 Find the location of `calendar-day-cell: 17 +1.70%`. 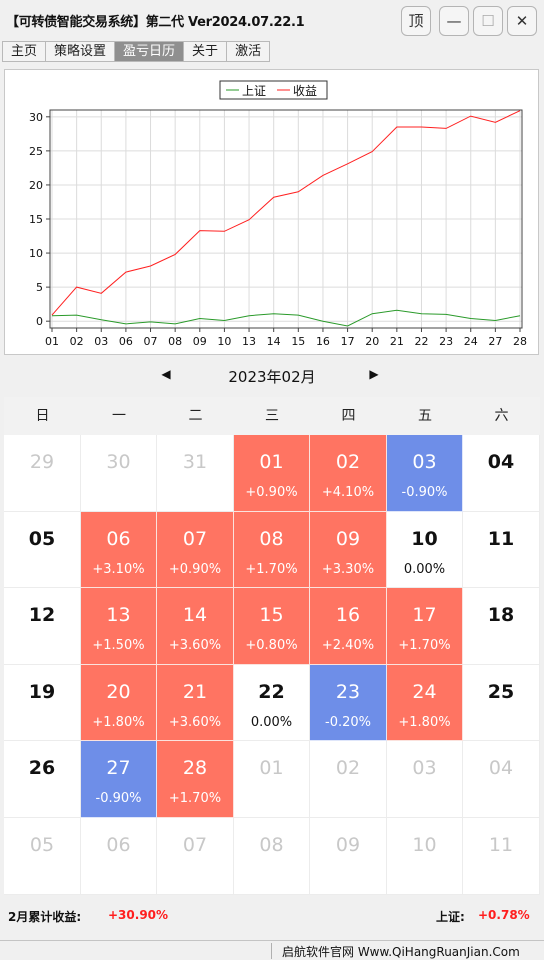

calendar-day-cell: 17 +1.70% is located at coordinates (425, 626).